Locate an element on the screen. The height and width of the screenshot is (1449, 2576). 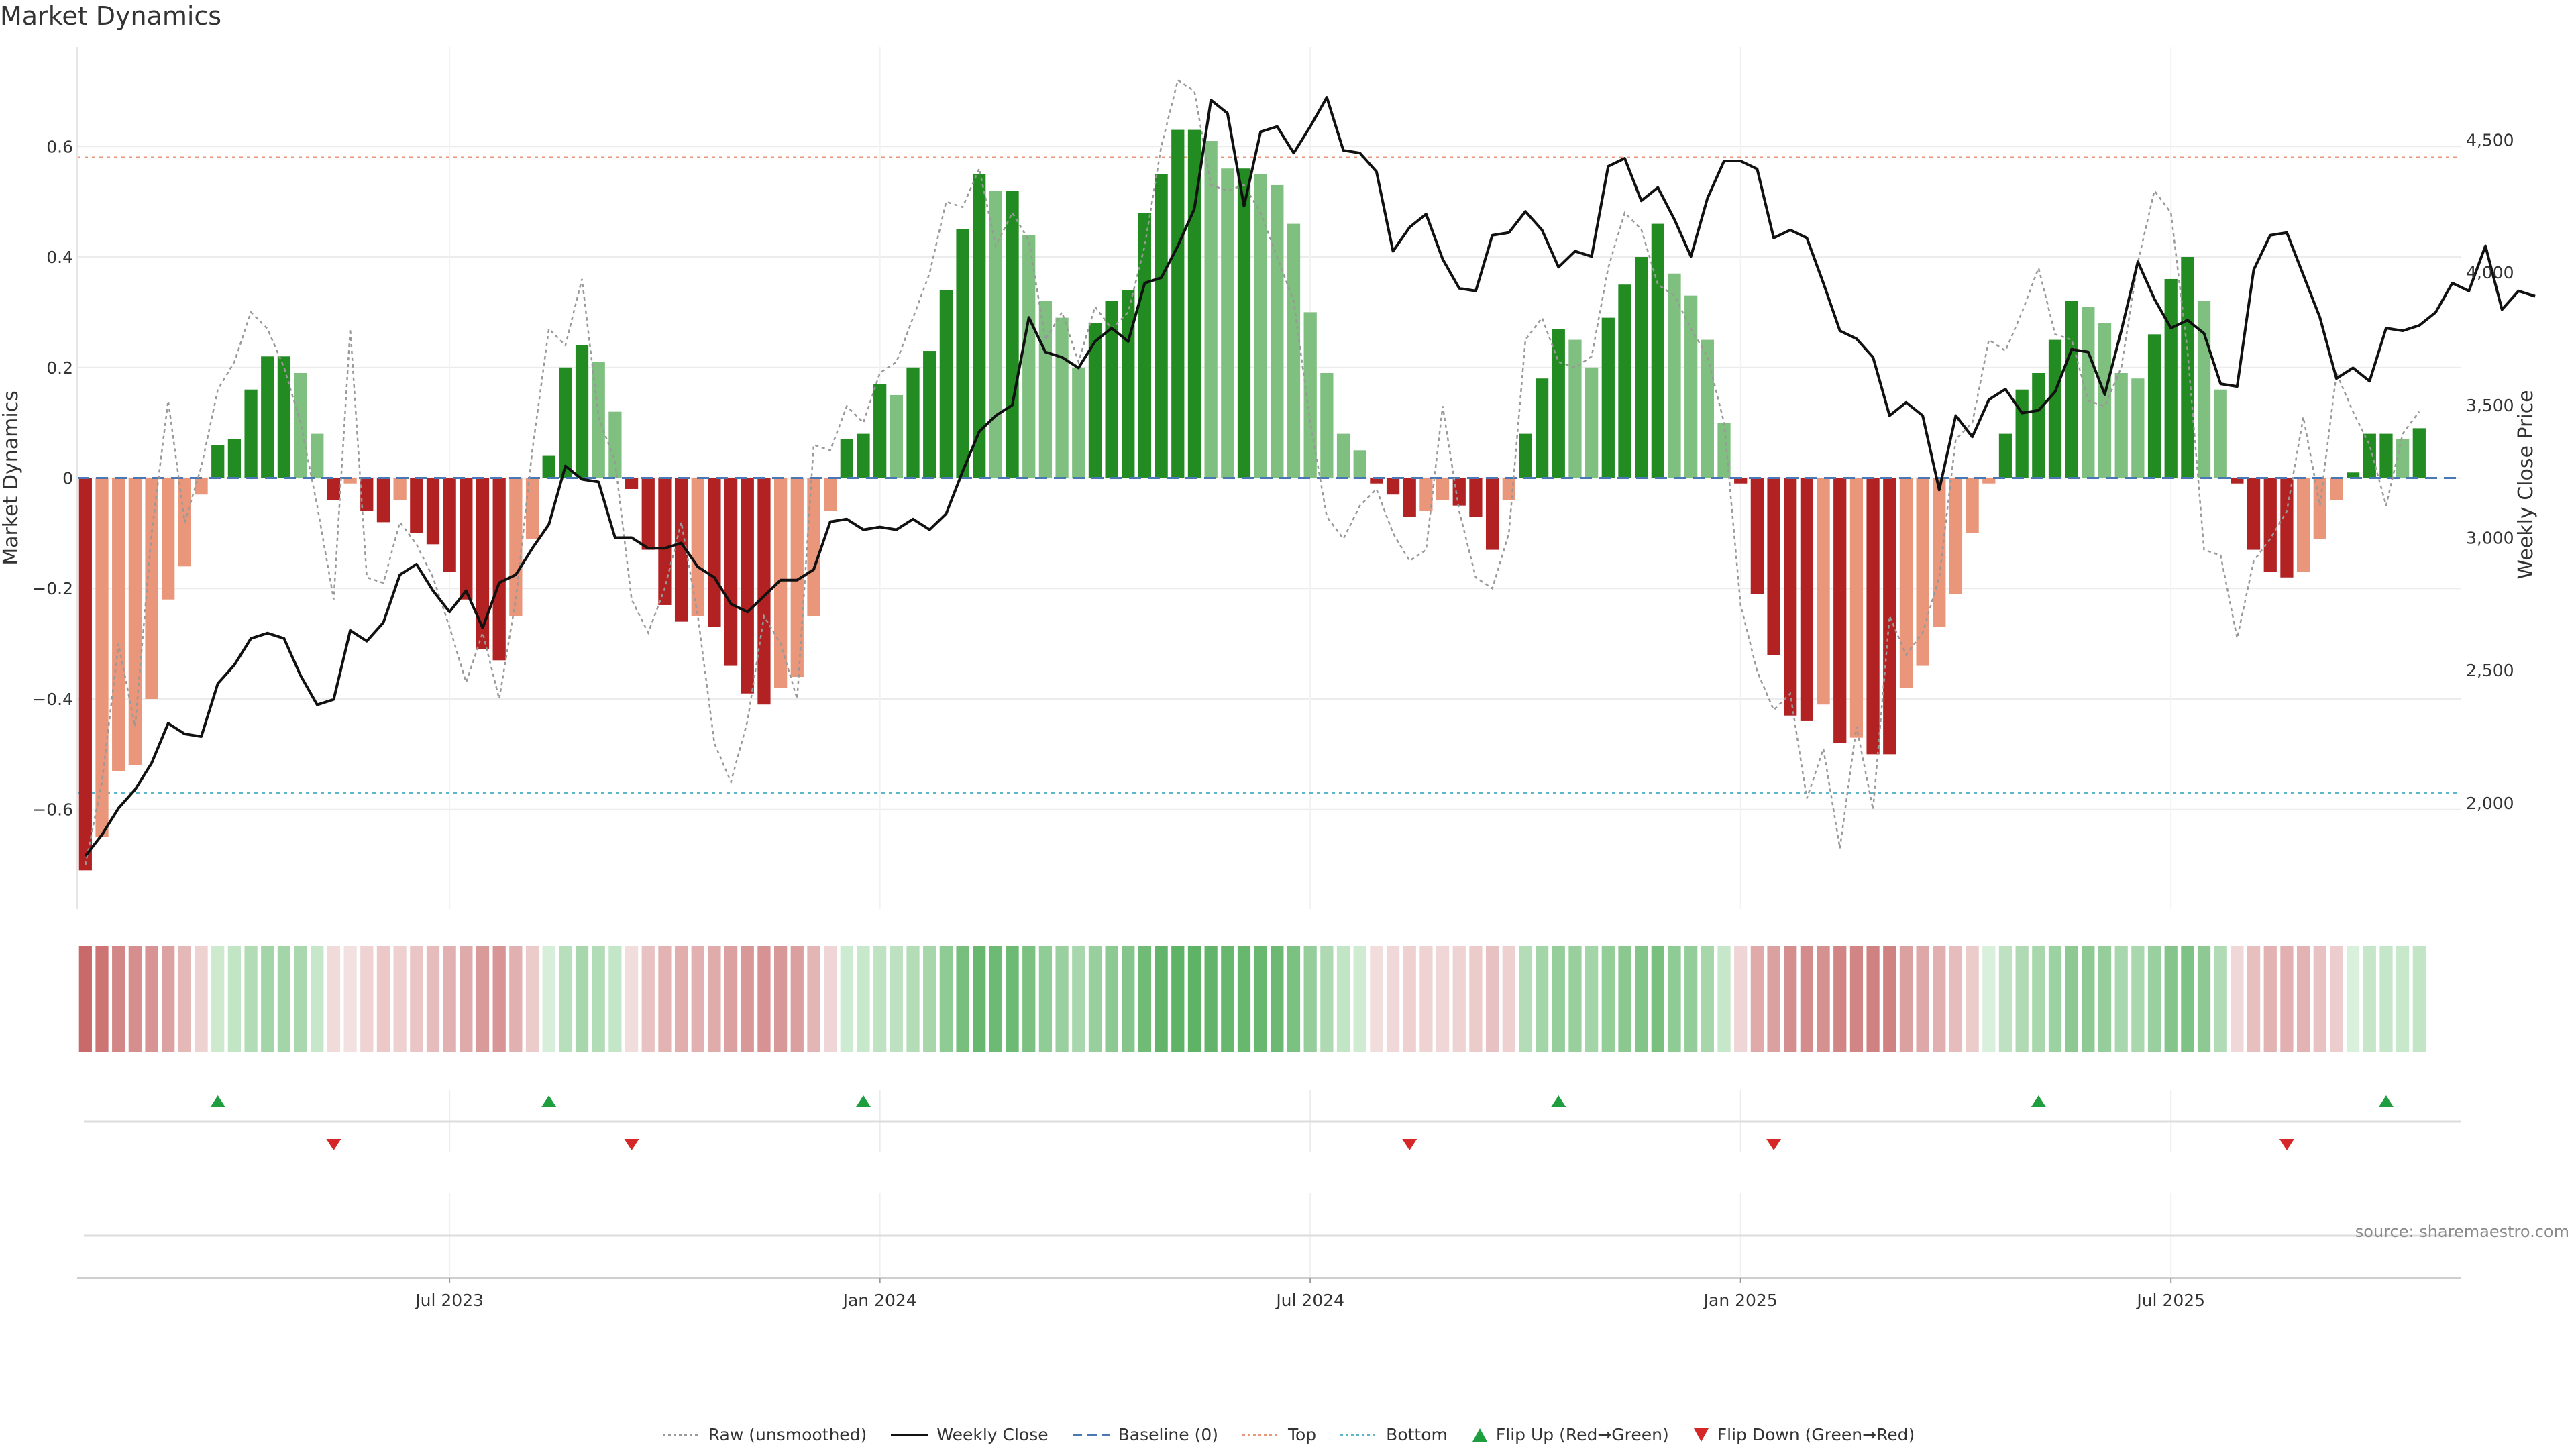
y-tick-label-left: 0.4 is located at coordinates (59, 257).